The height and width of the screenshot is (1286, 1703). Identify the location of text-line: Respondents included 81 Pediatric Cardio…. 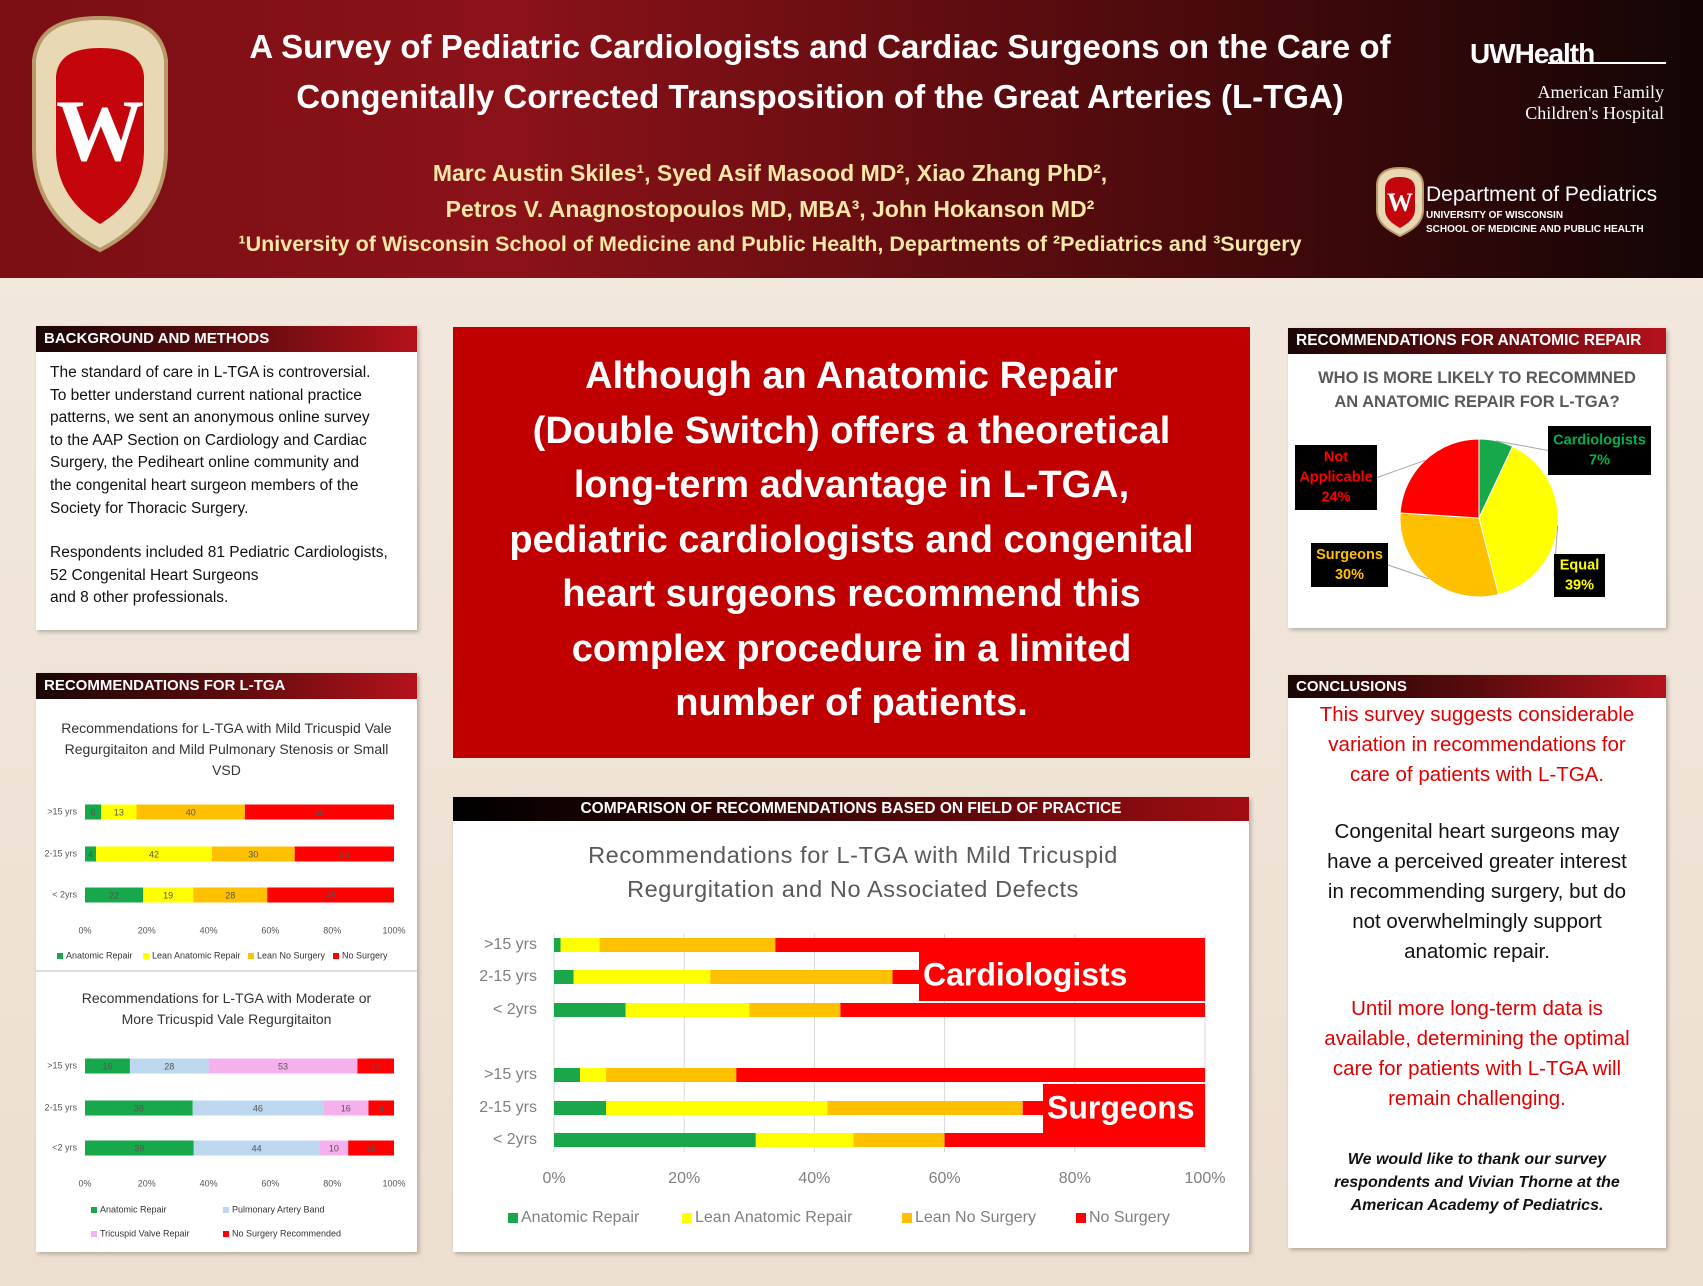
(219, 553).